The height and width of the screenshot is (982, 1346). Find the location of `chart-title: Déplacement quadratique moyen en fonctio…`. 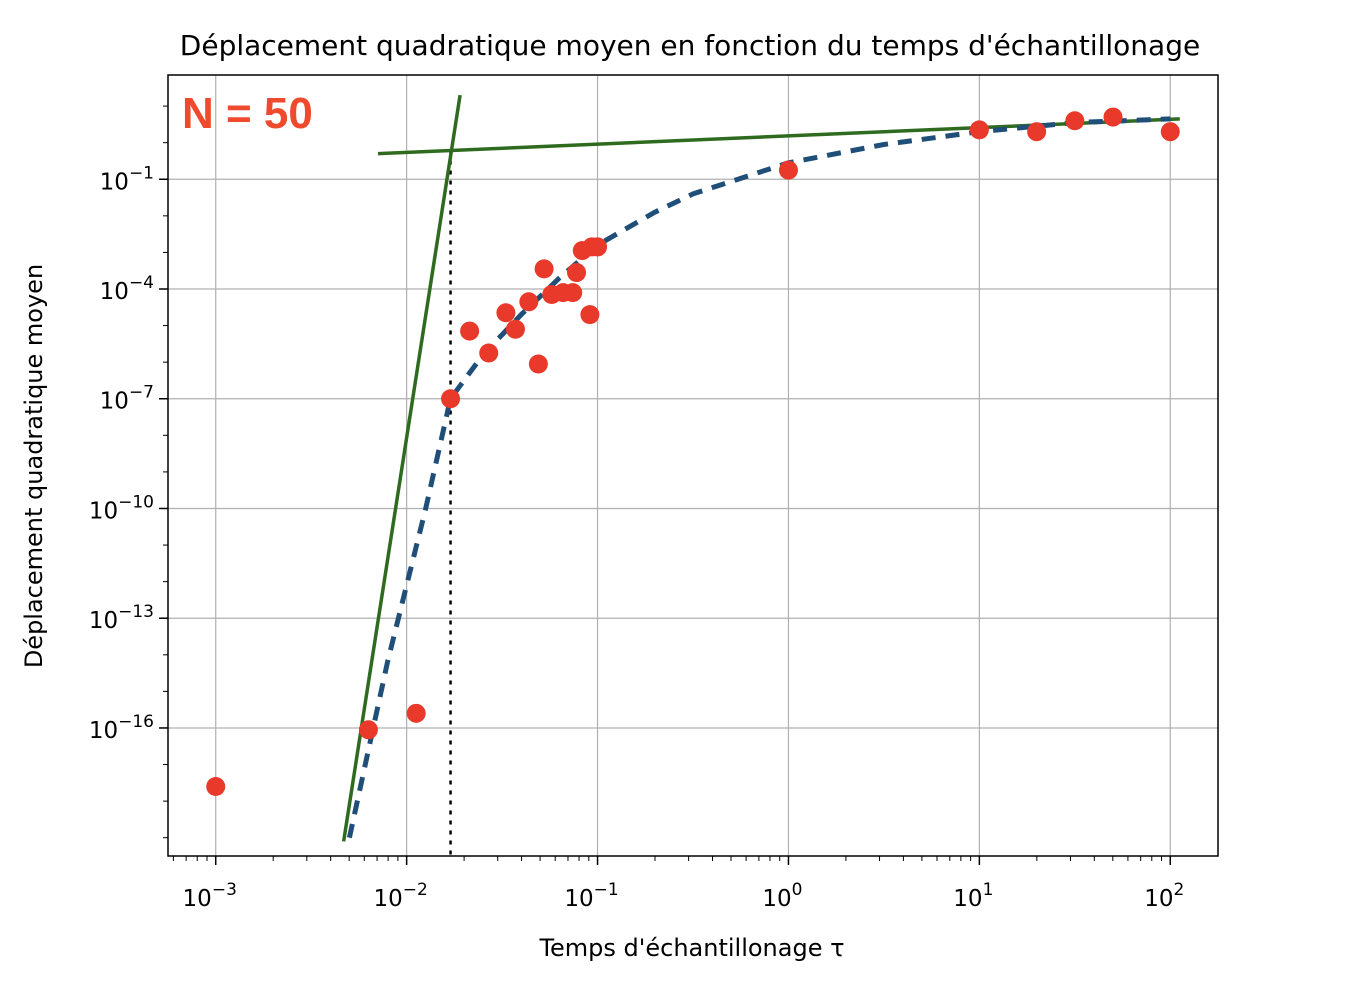

chart-title: Déplacement quadratique moyen en fonctio… is located at coordinates (690, 45).